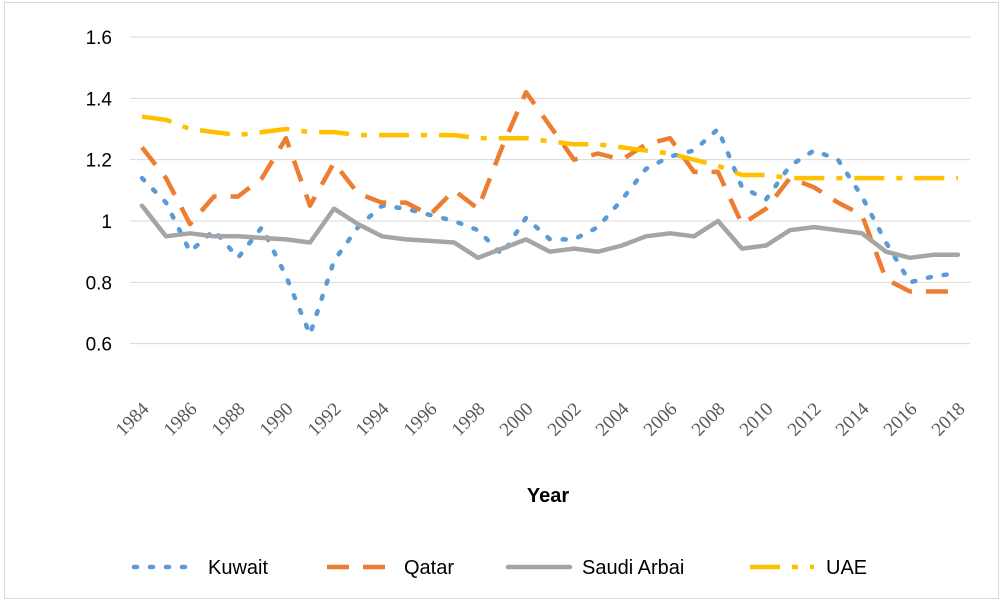 The height and width of the screenshot is (603, 1003). I want to click on series-line-uae, so click(549, 147).